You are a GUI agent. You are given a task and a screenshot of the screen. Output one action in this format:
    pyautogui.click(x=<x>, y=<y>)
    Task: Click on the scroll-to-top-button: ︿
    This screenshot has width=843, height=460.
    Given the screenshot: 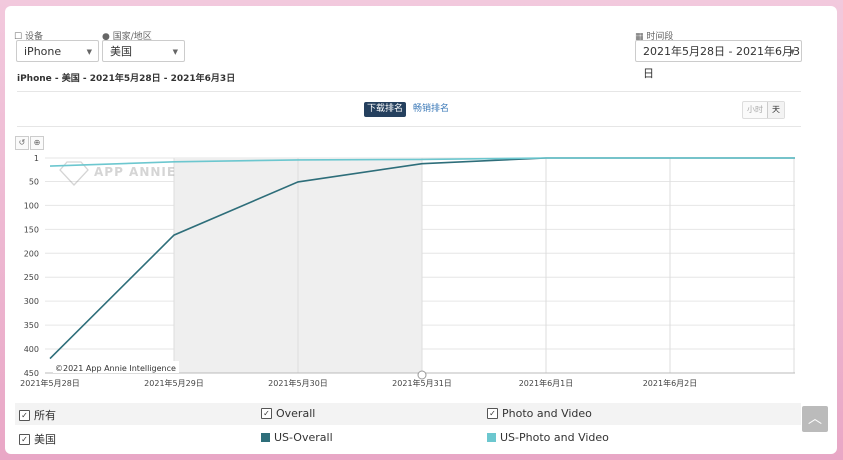 What is the action you would take?
    pyautogui.click(x=815, y=419)
    